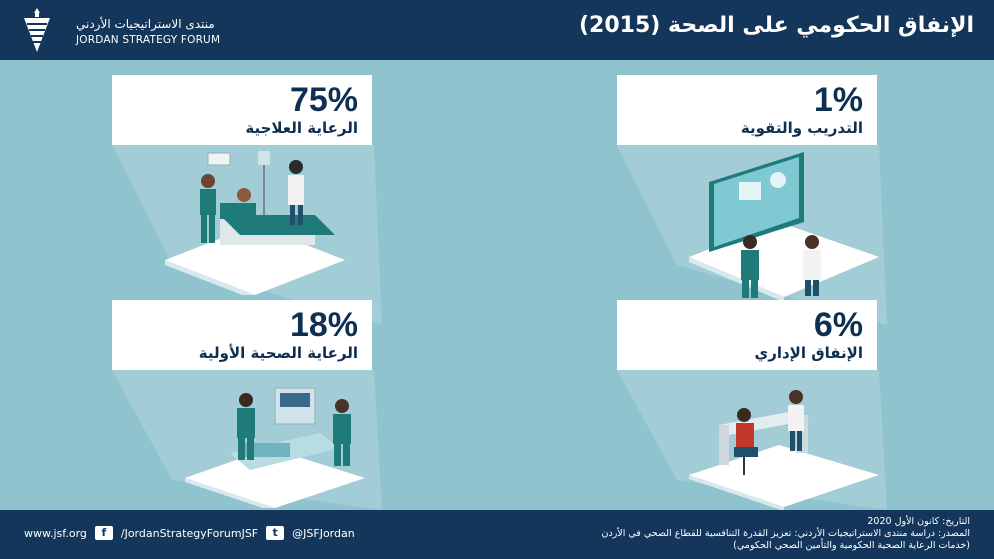 Image resolution: width=994 pixels, height=559 pixels. I want to click on stat-card-primary-care: 18% الرعاية الصحية الأولية, so click(242, 335).